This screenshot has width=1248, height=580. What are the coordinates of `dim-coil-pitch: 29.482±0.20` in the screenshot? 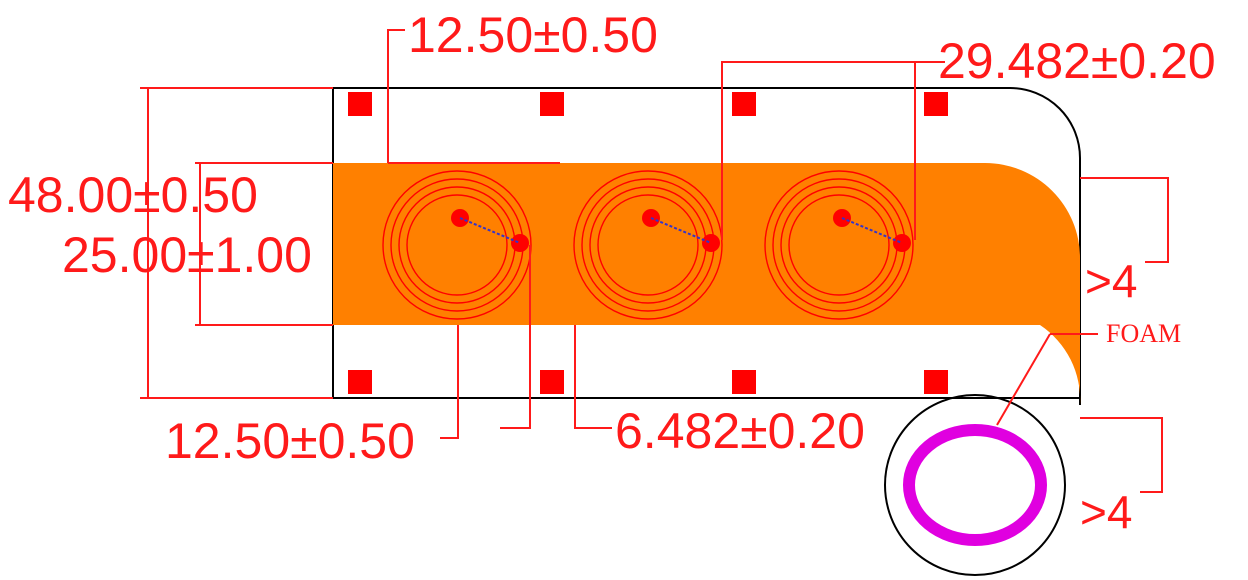 It's located at (1077, 61).